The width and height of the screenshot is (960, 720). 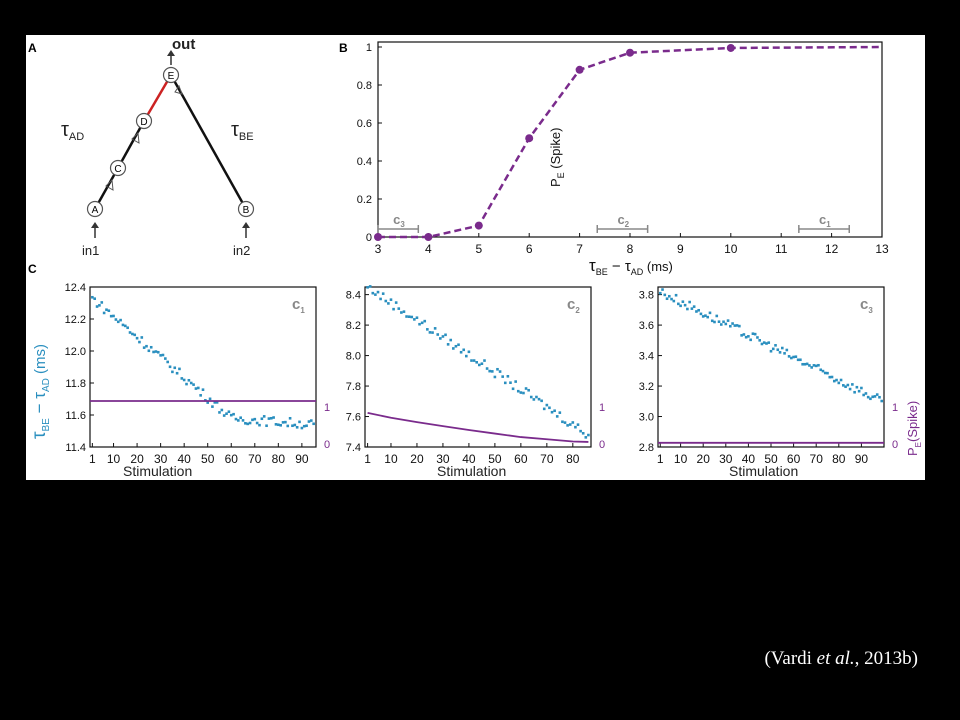 What do you see at coordinates (573, 305) in the screenshot?
I see `subplot-label: c2` at bounding box center [573, 305].